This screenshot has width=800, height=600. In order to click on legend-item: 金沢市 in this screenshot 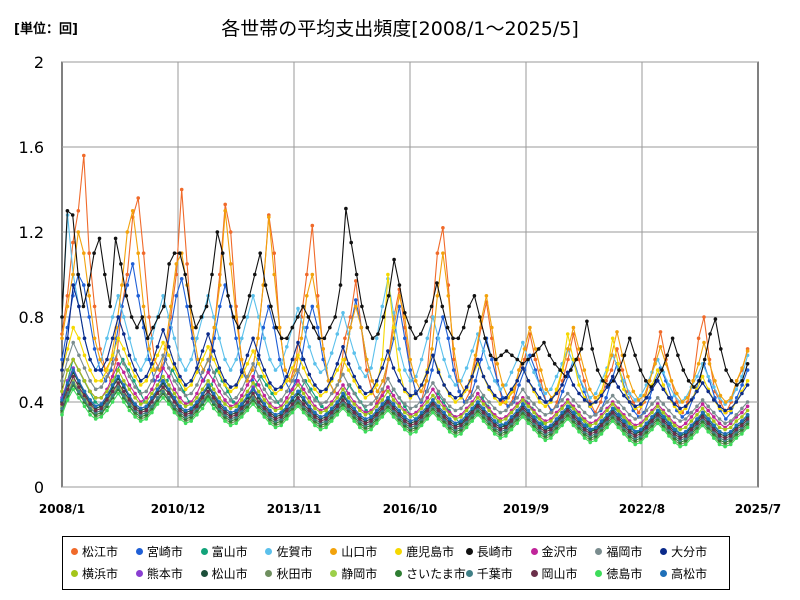, I will do `click(563, 551)`.